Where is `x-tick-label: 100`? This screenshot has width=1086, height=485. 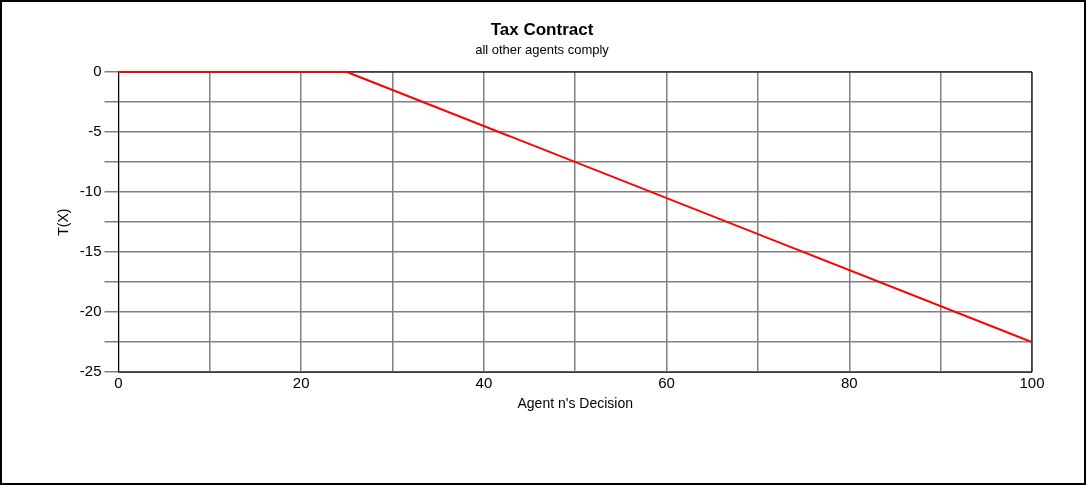 x-tick-label: 100 is located at coordinates (1032, 383).